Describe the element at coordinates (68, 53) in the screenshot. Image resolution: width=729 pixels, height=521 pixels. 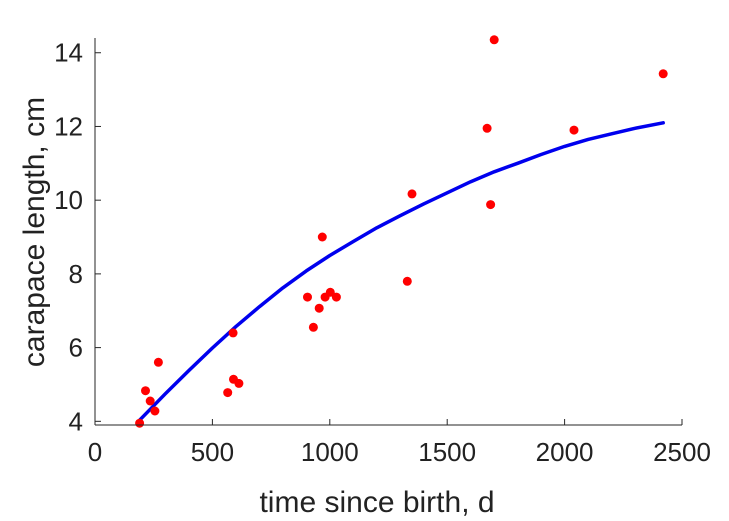
I see `y-tick-label: 14` at that location.